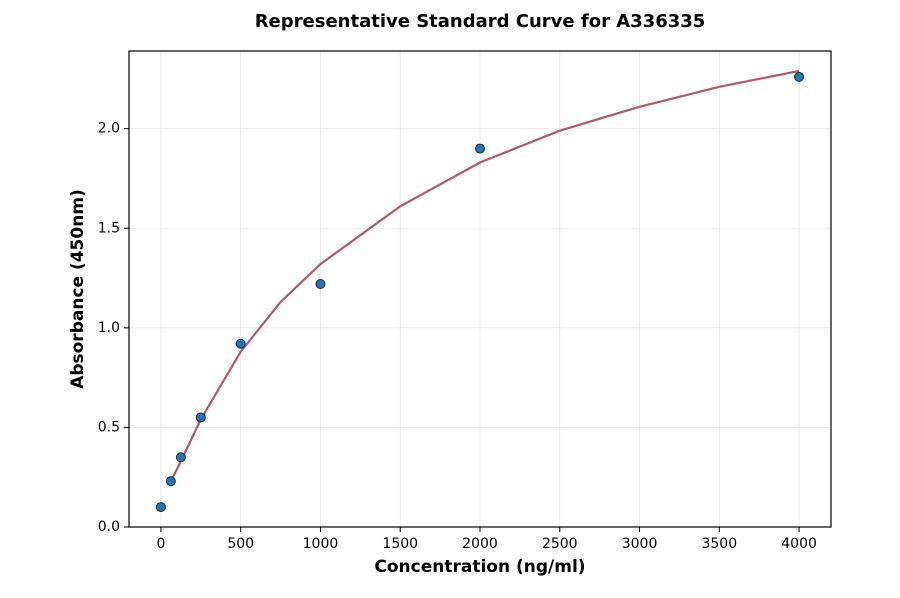 The height and width of the screenshot is (598, 900). Describe the element at coordinates (640, 544) in the screenshot. I see `x-tick-label: 3000` at that location.